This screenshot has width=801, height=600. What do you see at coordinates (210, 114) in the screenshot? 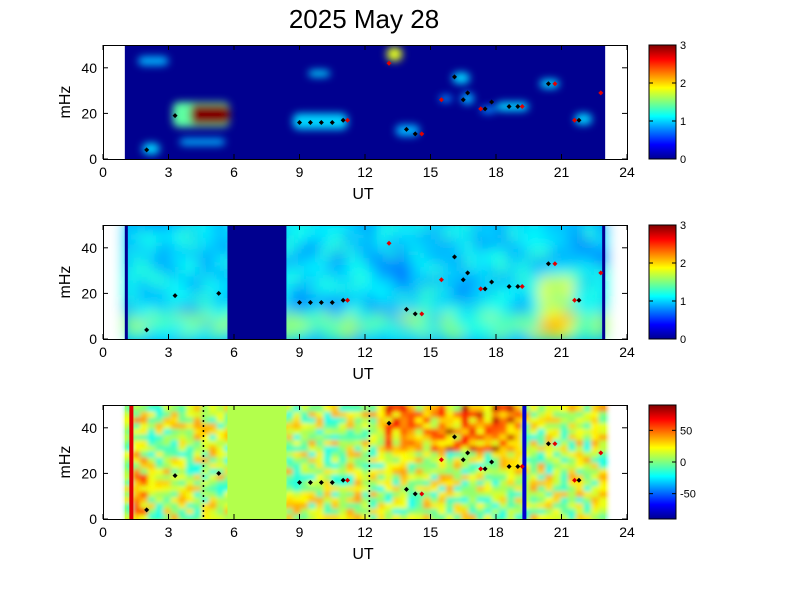
I see `heatmap-blob` at bounding box center [210, 114].